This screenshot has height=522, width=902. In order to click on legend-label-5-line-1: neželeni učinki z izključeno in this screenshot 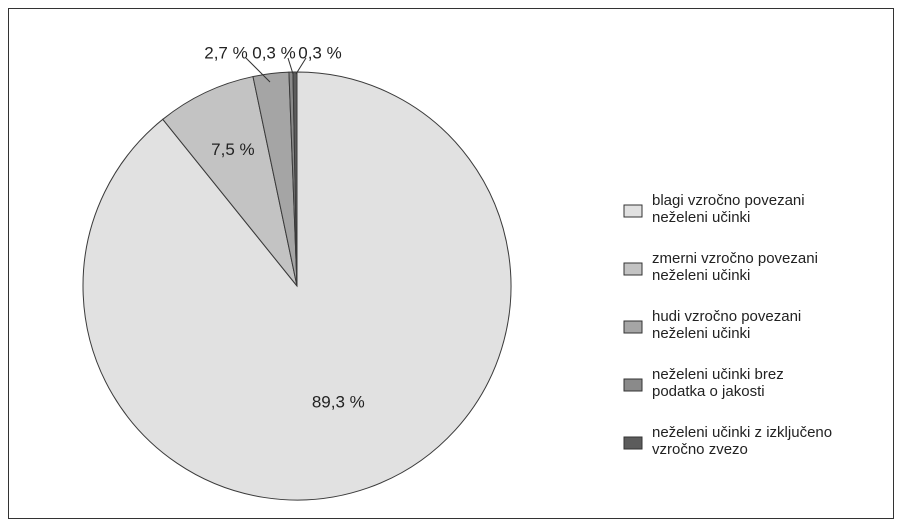, I will do `click(742, 432)`.